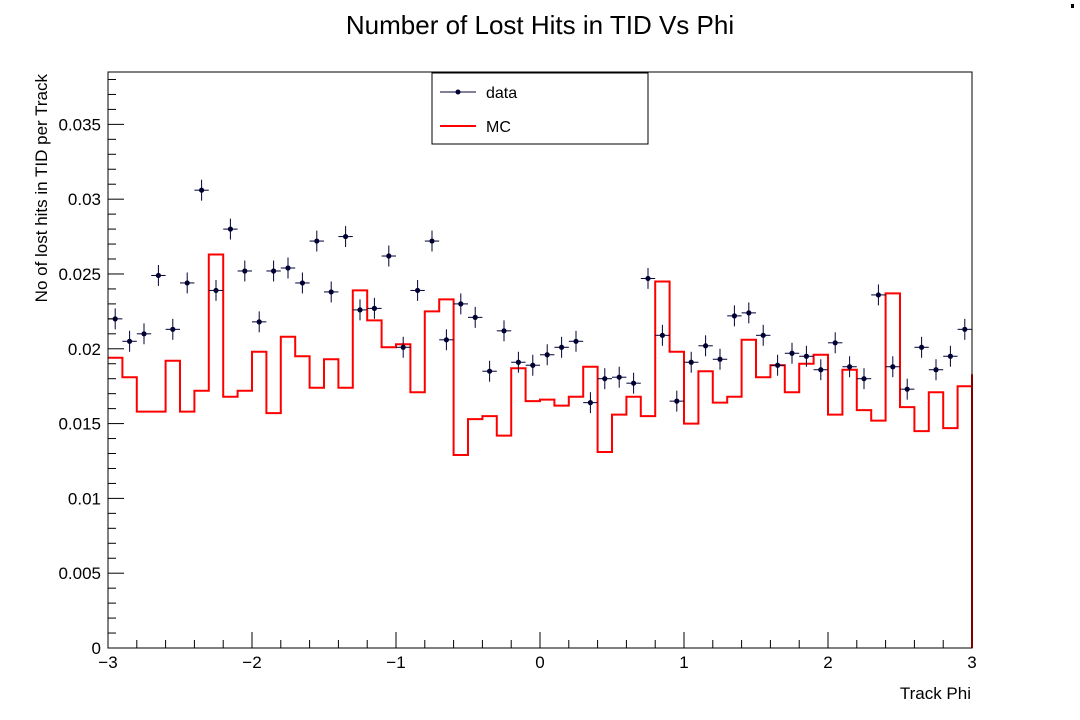 The image size is (1080, 720). Describe the element at coordinates (683, 662) in the screenshot. I see `x-tick-label: 1` at that location.